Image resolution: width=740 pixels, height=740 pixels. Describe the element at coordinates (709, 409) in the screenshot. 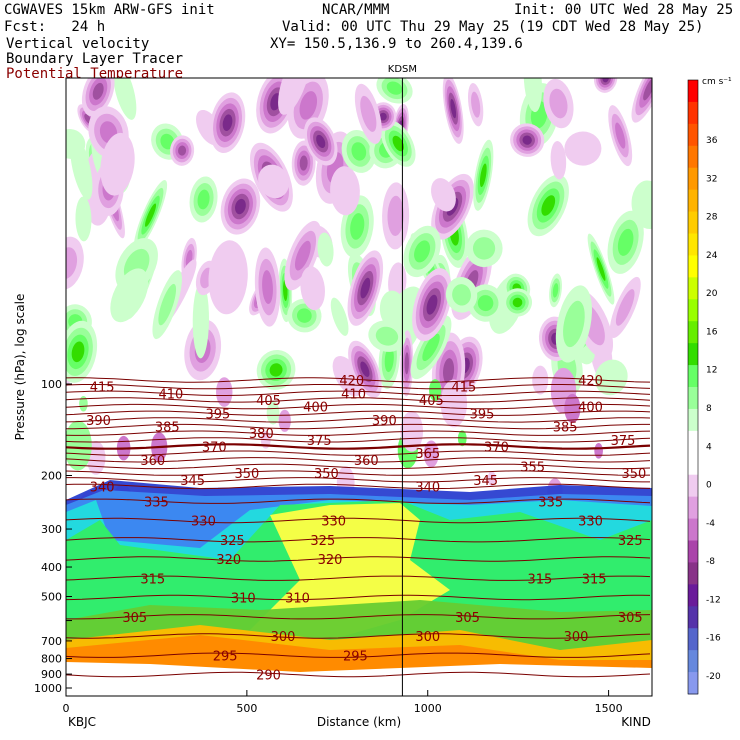

I see `colorbar-label: 8` at that location.